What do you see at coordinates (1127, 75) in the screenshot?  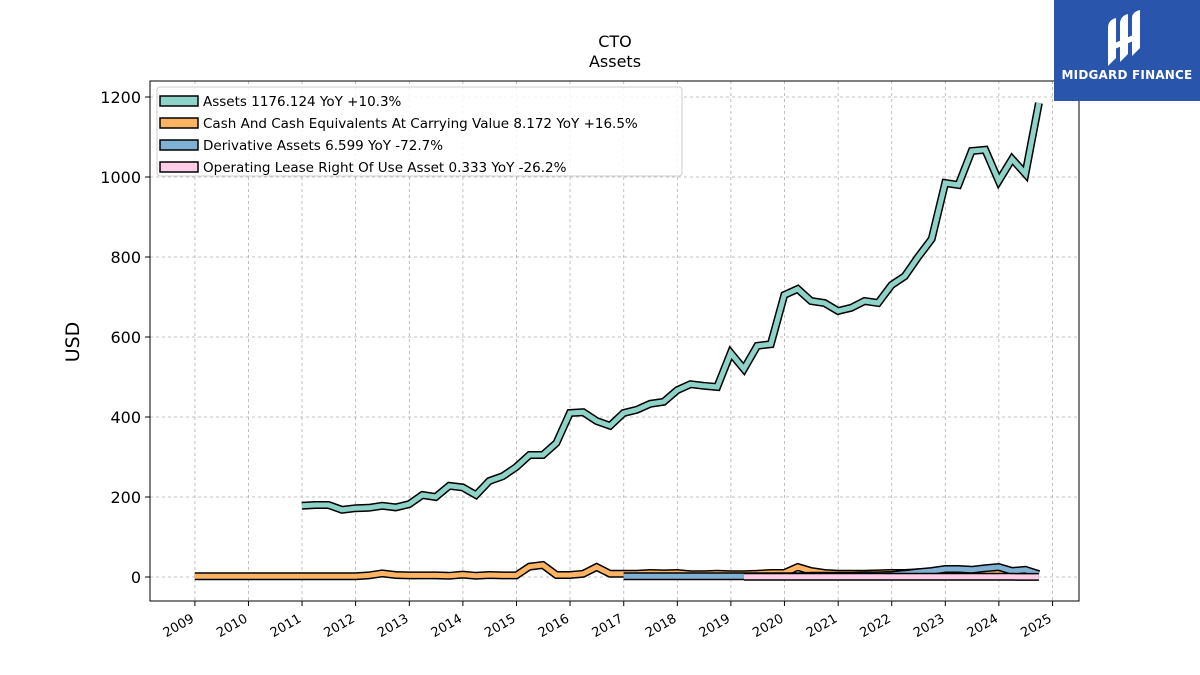 I see `brand-name: MIDGARD FINANCE` at bounding box center [1127, 75].